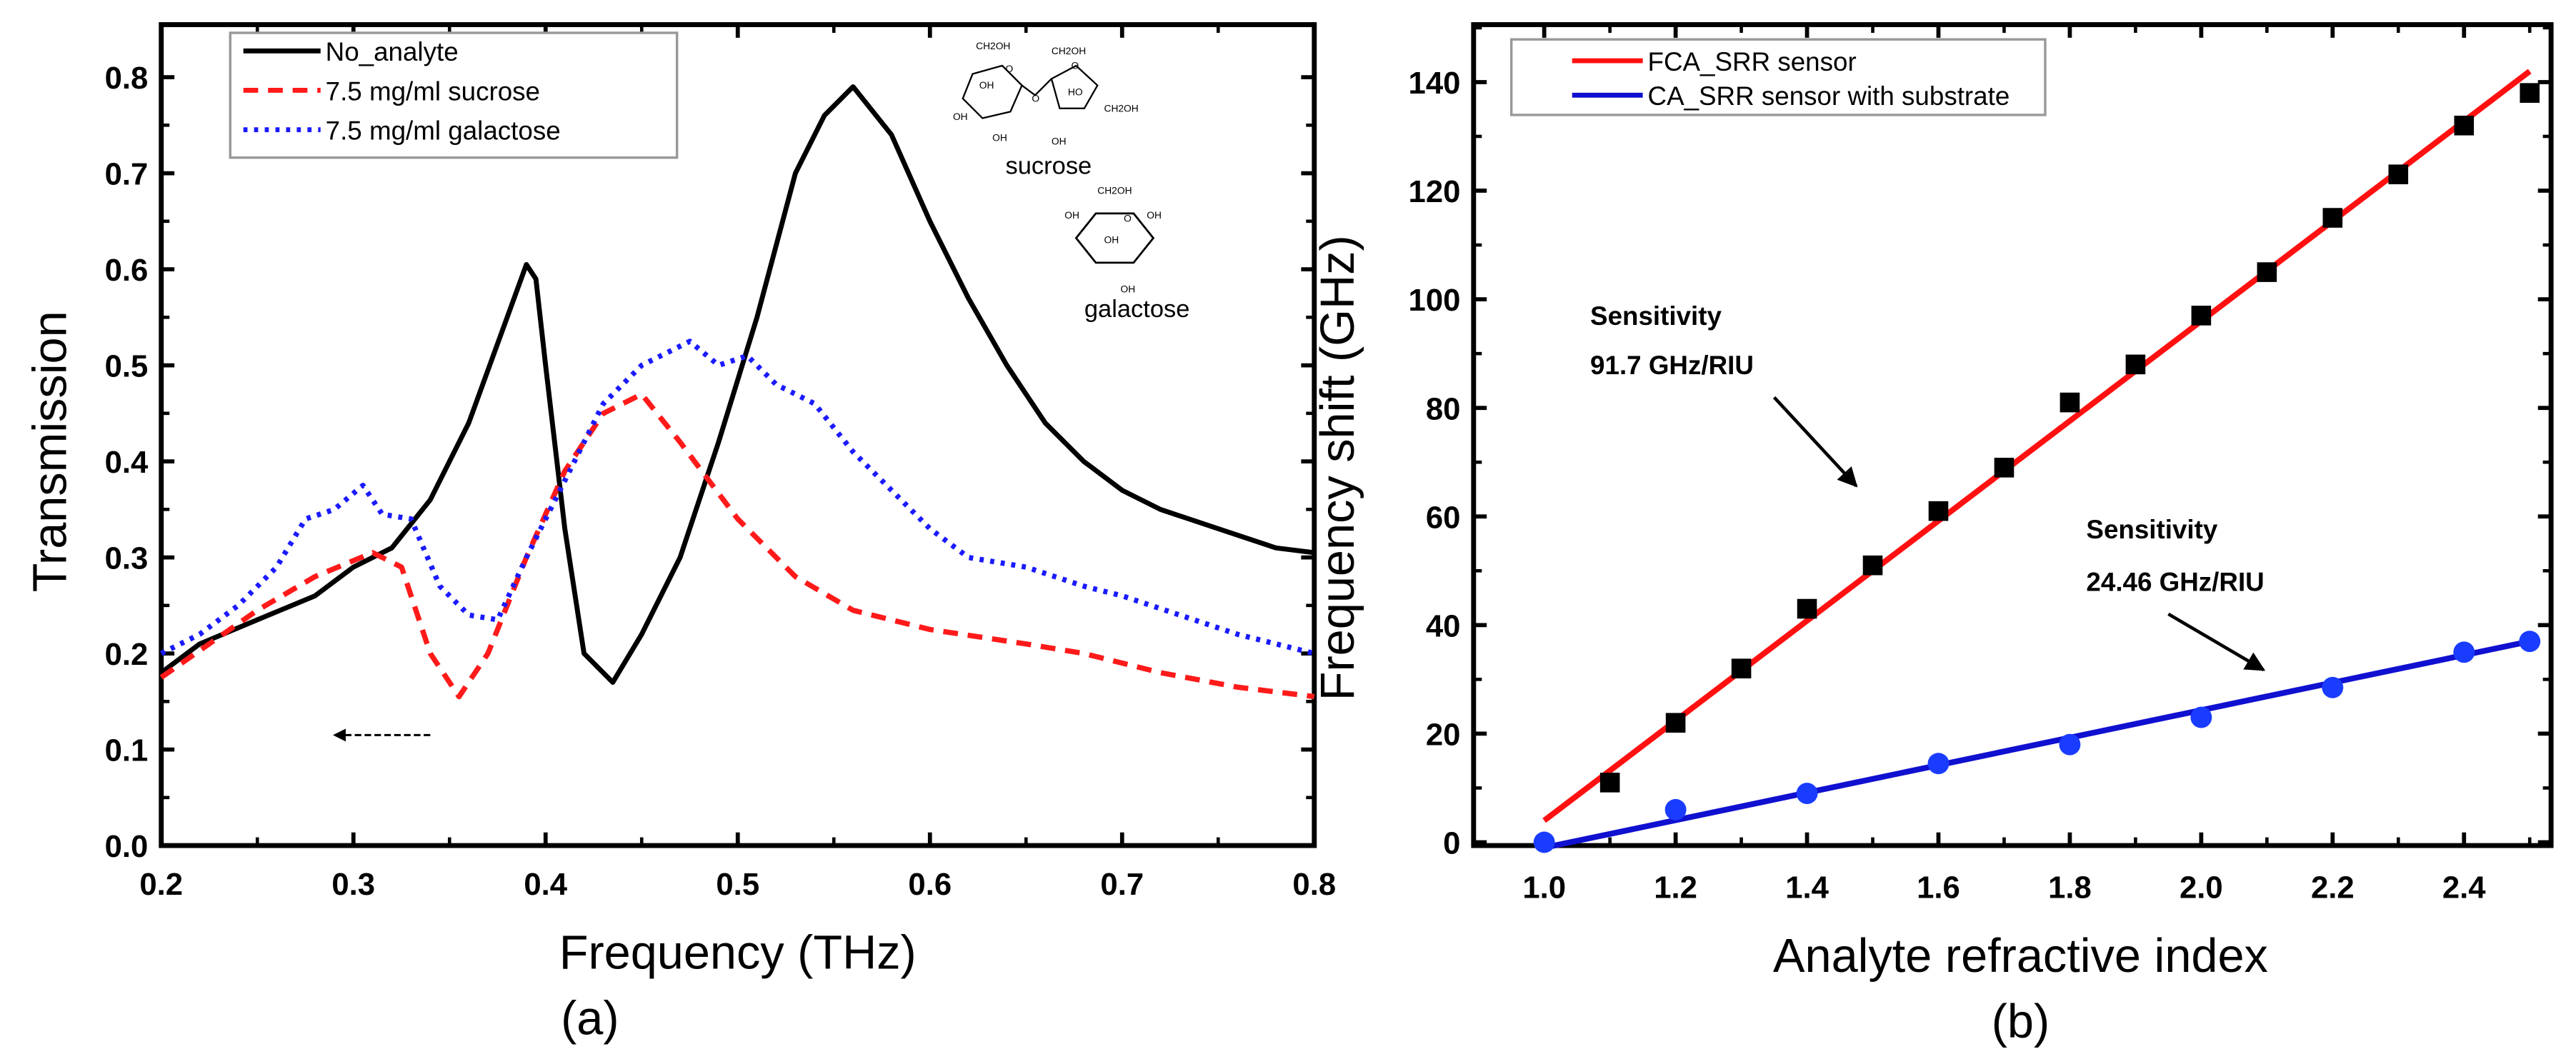 The image size is (2576, 1059). I want to click on x-tick-label: 0.2, so click(161, 884).